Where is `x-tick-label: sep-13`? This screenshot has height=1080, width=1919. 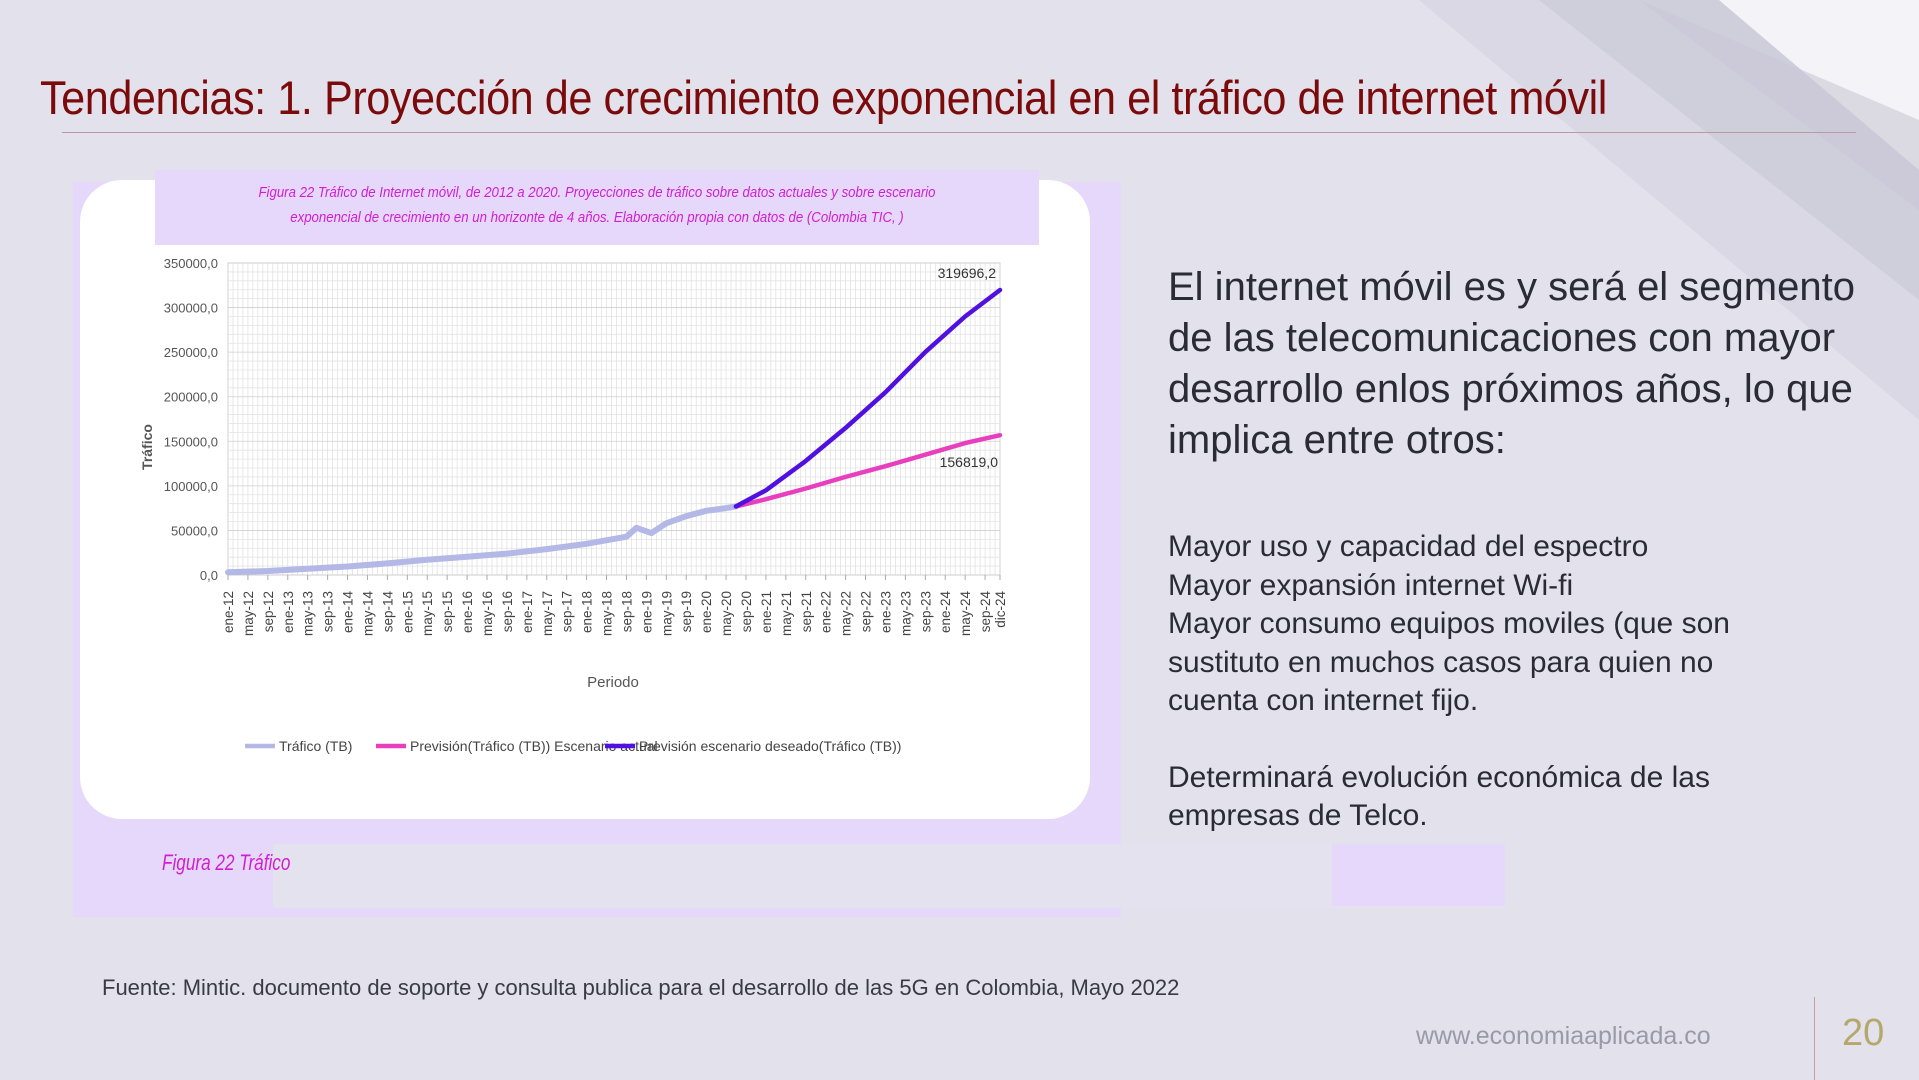 x-tick-label: sep-13 is located at coordinates (328, 611).